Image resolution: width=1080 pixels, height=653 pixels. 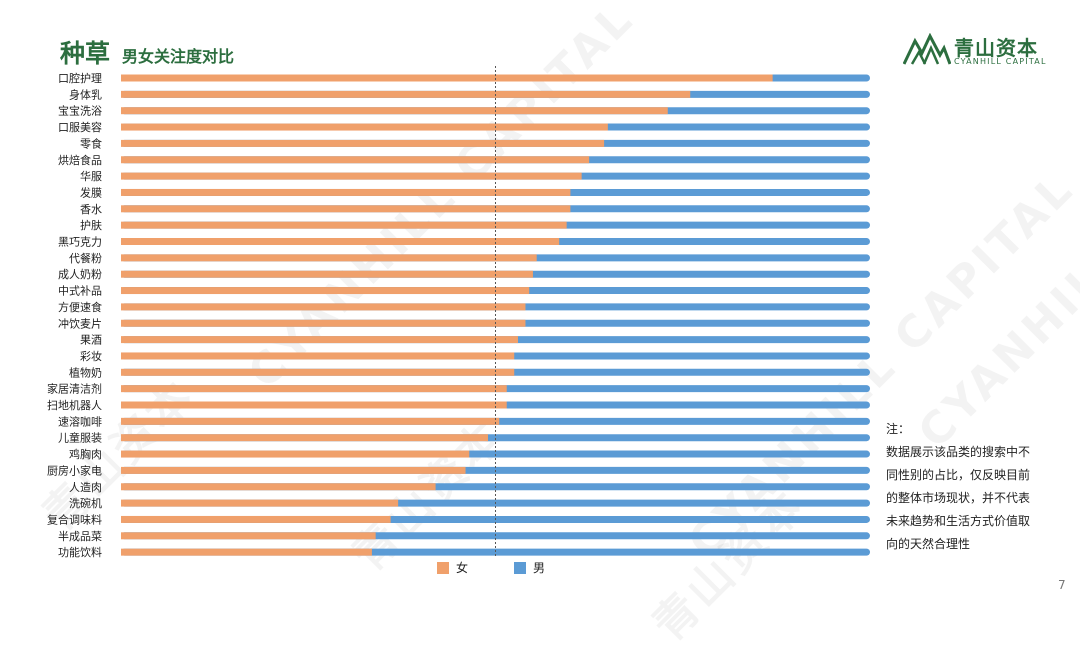 What do you see at coordinates (74, 519) in the screenshot?
I see `category-label: 复合调味料` at bounding box center [74, 519].